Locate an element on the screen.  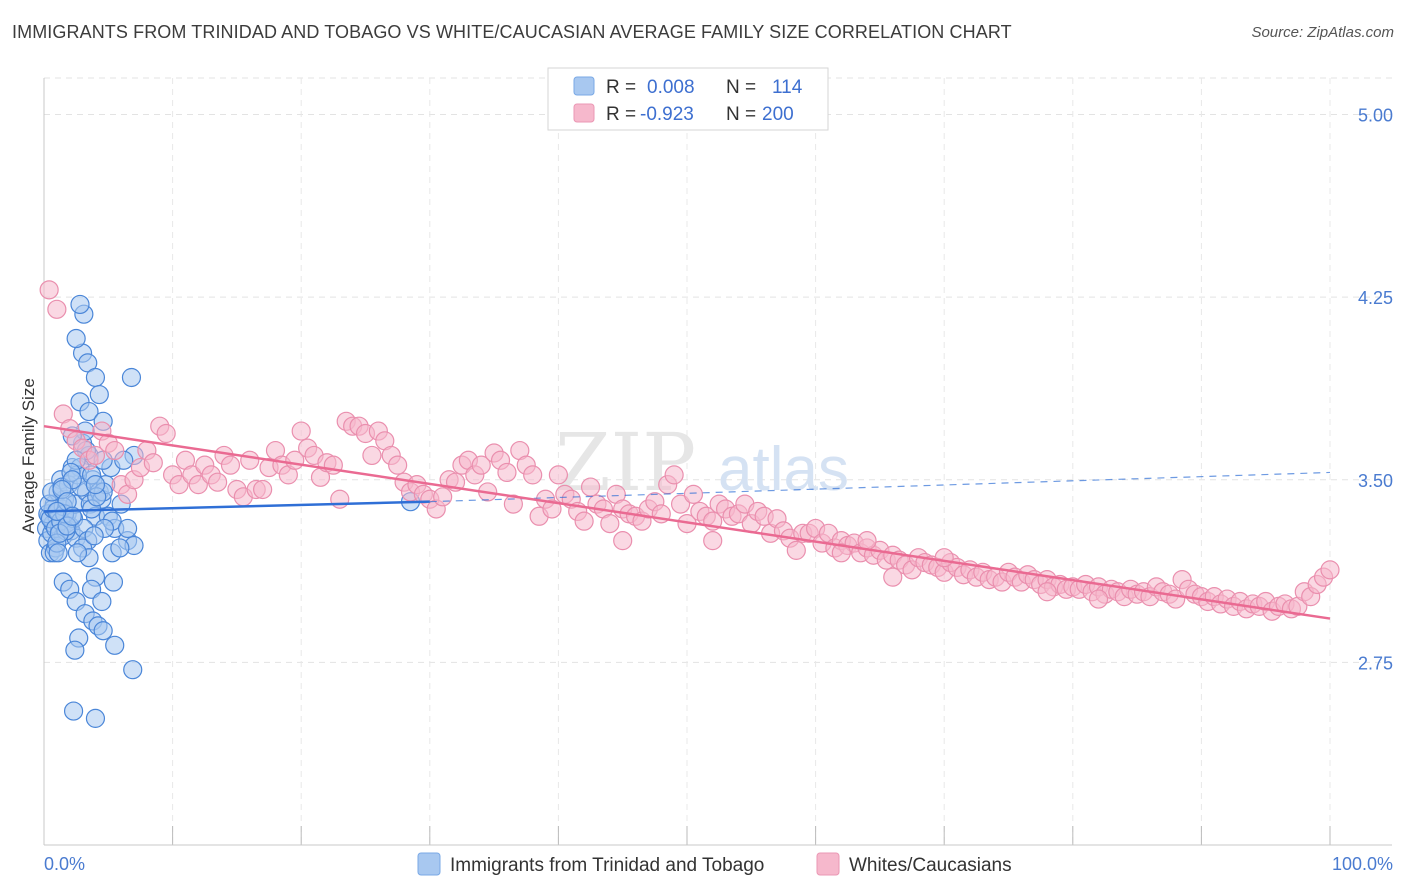
x-tick-labels: 0.0% 100.0% is located at coordinates (718, 864).